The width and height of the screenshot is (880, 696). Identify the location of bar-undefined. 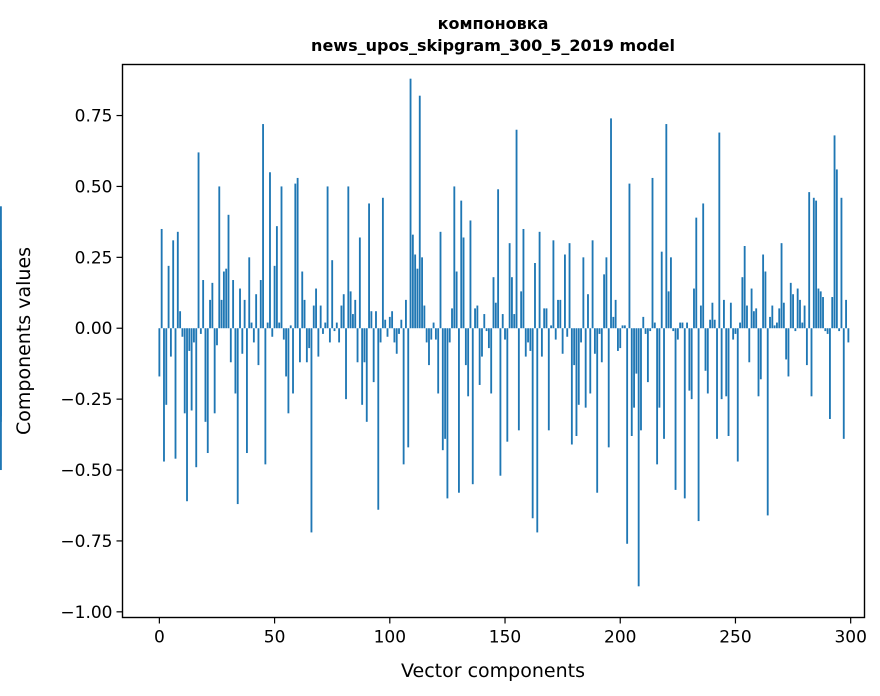
(1, 284).